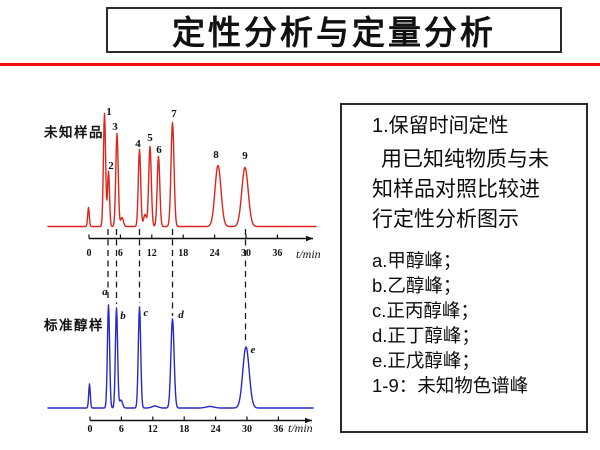 The width and height of the screenshot is (600, 450). I want to click on peak-label-b: b, so click(123, 316).